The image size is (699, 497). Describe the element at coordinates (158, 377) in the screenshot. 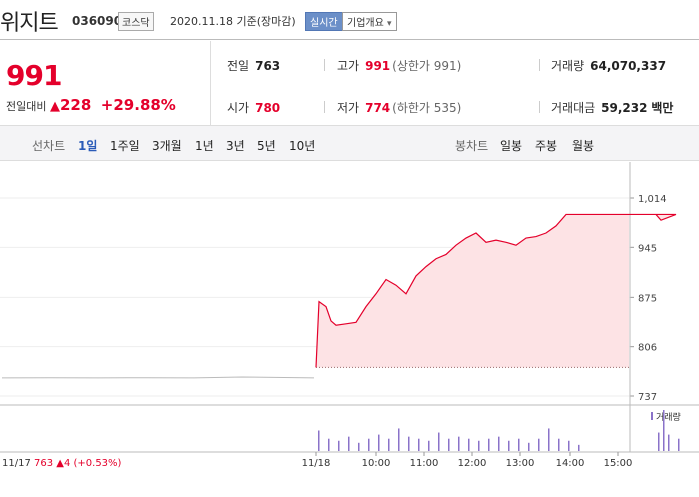

I see `prev-day-line` at that location.